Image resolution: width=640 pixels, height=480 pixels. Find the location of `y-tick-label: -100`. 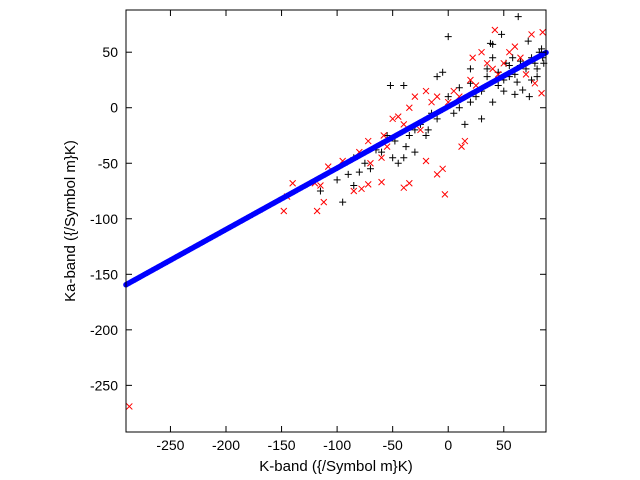

y-tick-label: -100 is located at coordinates (104, 219).